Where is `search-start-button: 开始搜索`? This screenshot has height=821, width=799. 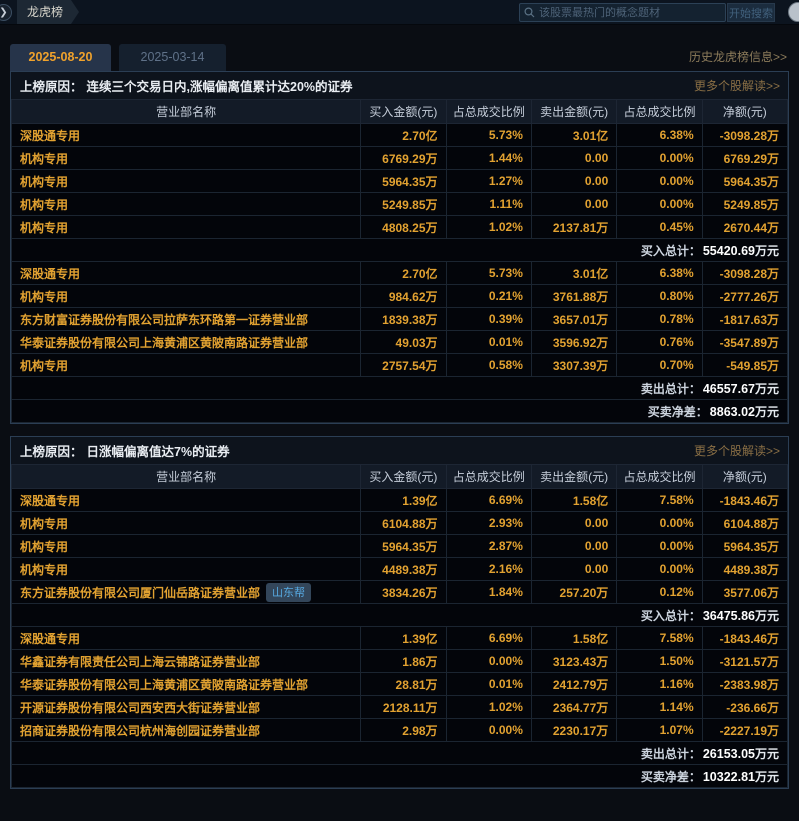 search-start-button: 开始搜索 is located at coordinates (751, 12).